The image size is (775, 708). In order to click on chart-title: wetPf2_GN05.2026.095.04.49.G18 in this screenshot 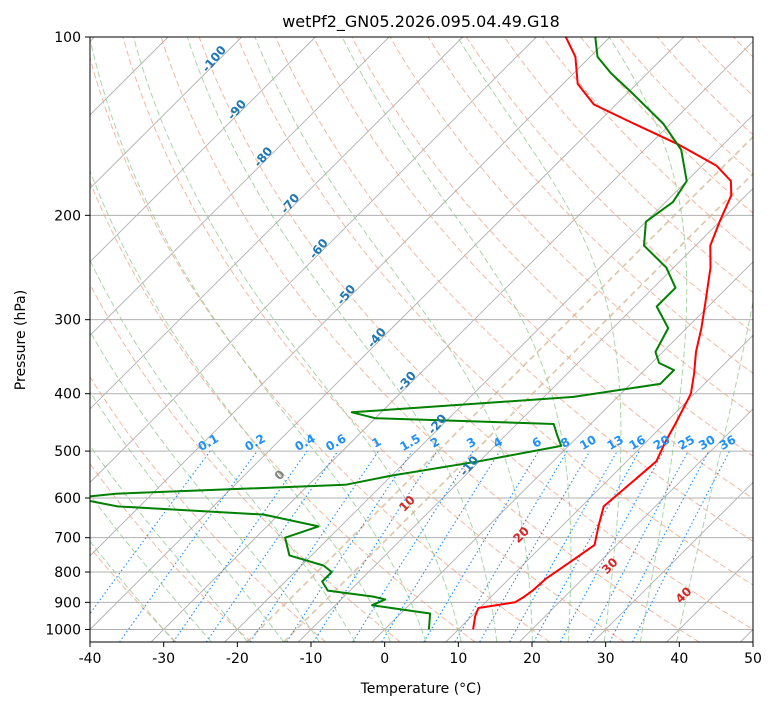, I will do `click(421, 22)`.